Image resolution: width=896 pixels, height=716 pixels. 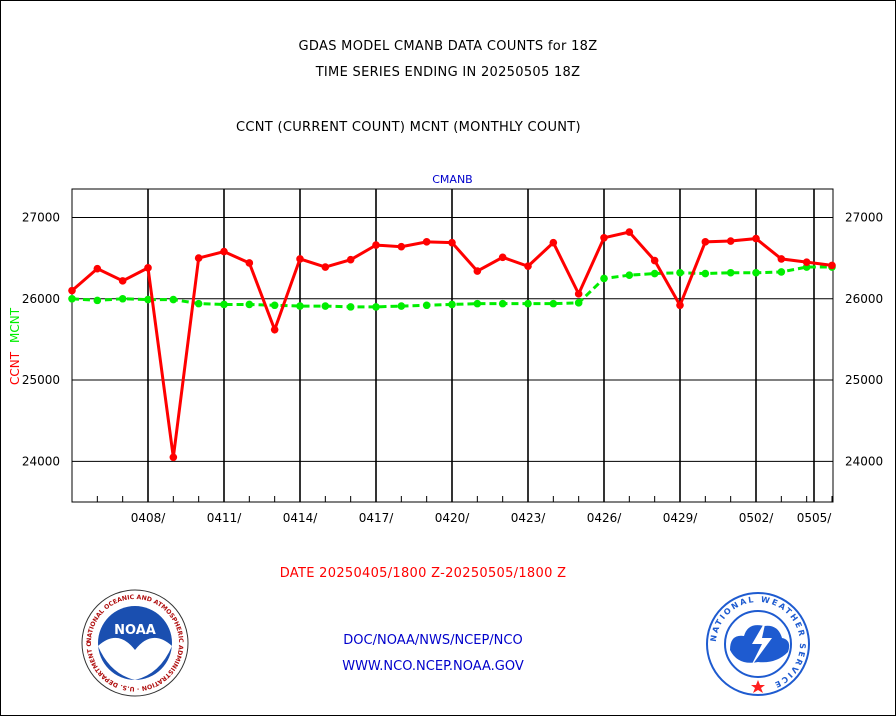 What do you see at coordinates (377, 518) in the screenshot?
I see `x-tick-label: 0417/` at bounding box center [377, 518].